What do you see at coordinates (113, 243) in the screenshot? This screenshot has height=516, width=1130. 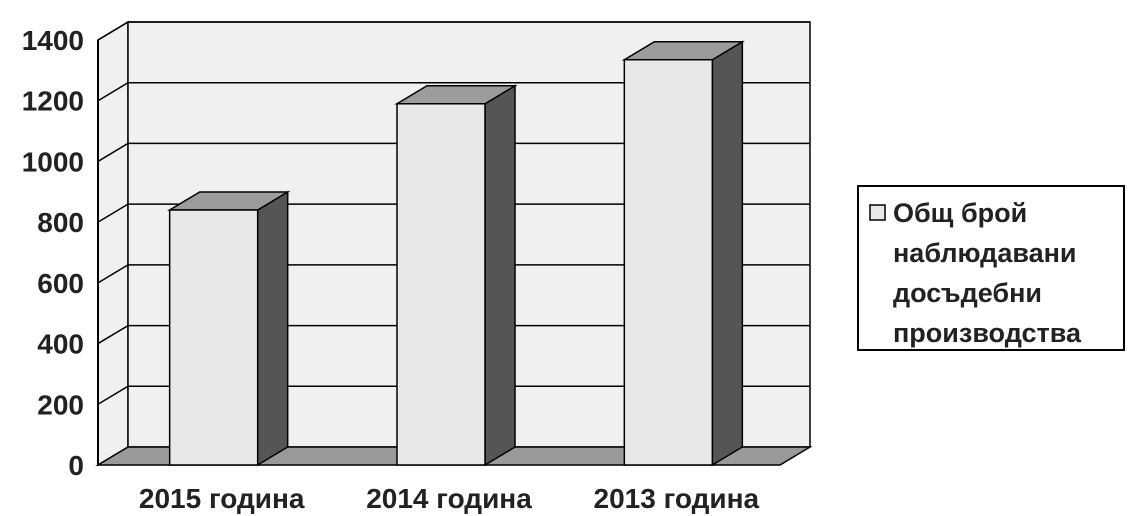 I see `side-wall` at bounding box center [113, 243].